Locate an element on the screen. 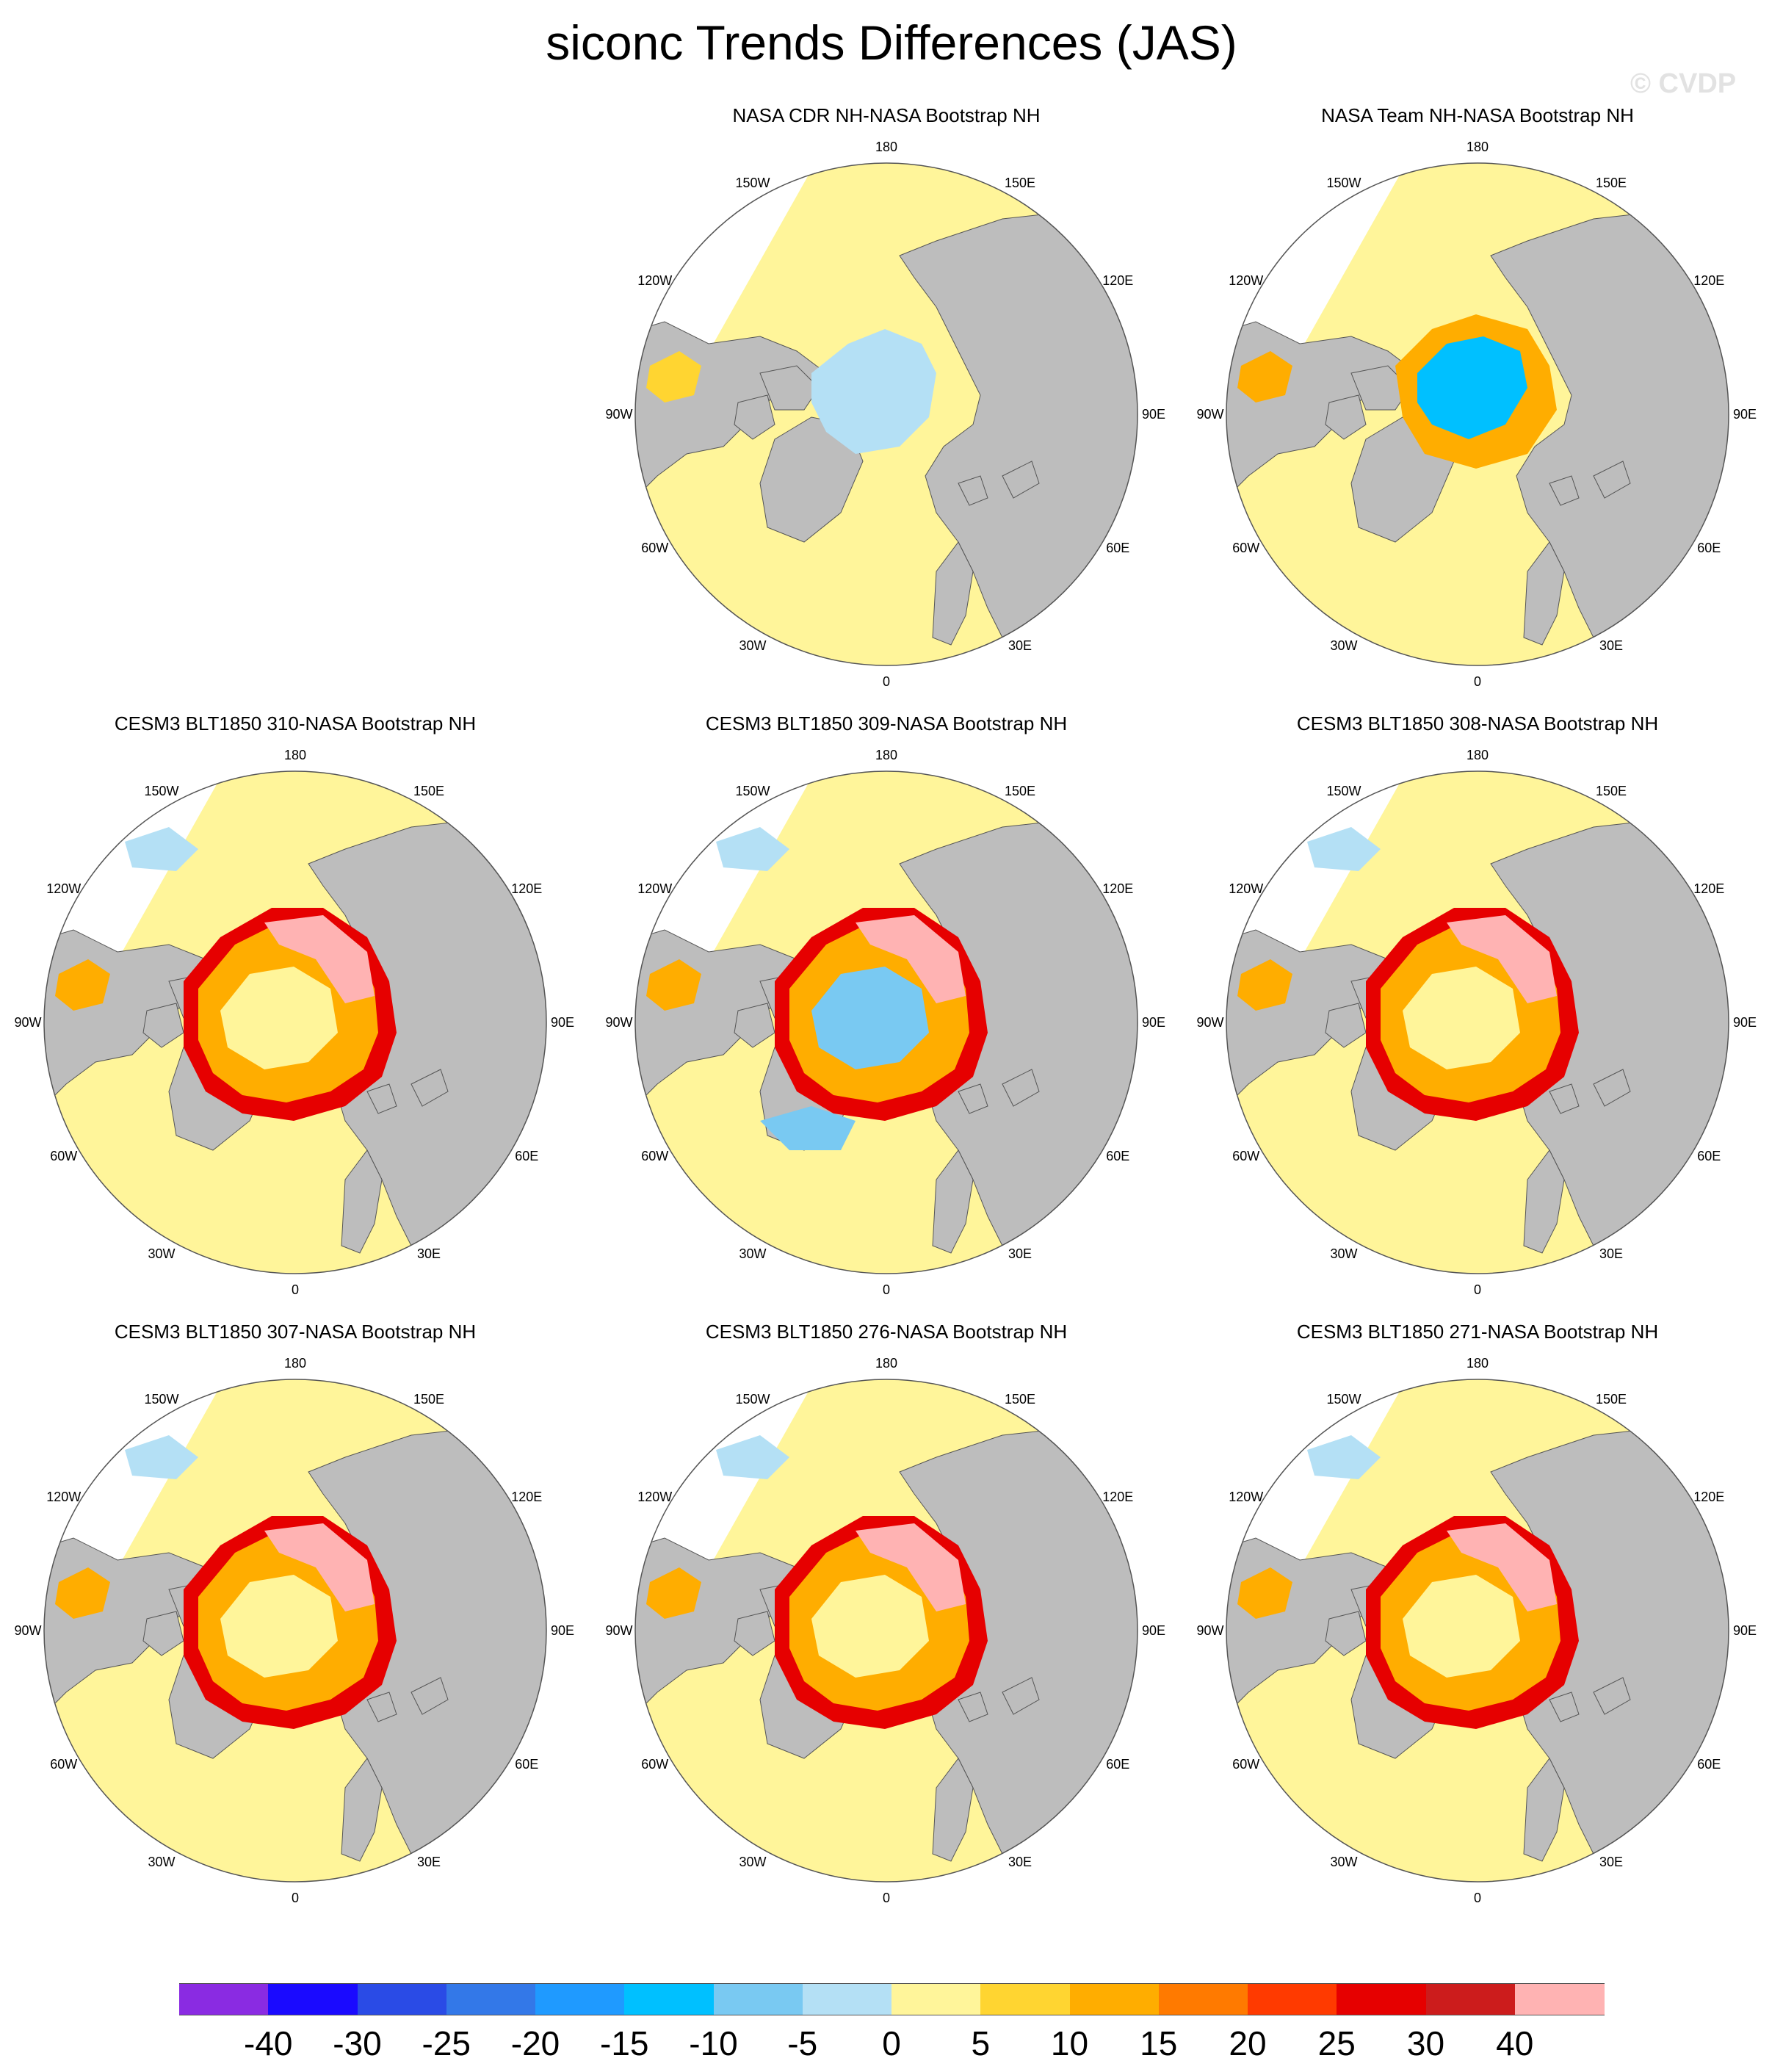  longitude-label: 90E is located at coordinates (1153, 1631).